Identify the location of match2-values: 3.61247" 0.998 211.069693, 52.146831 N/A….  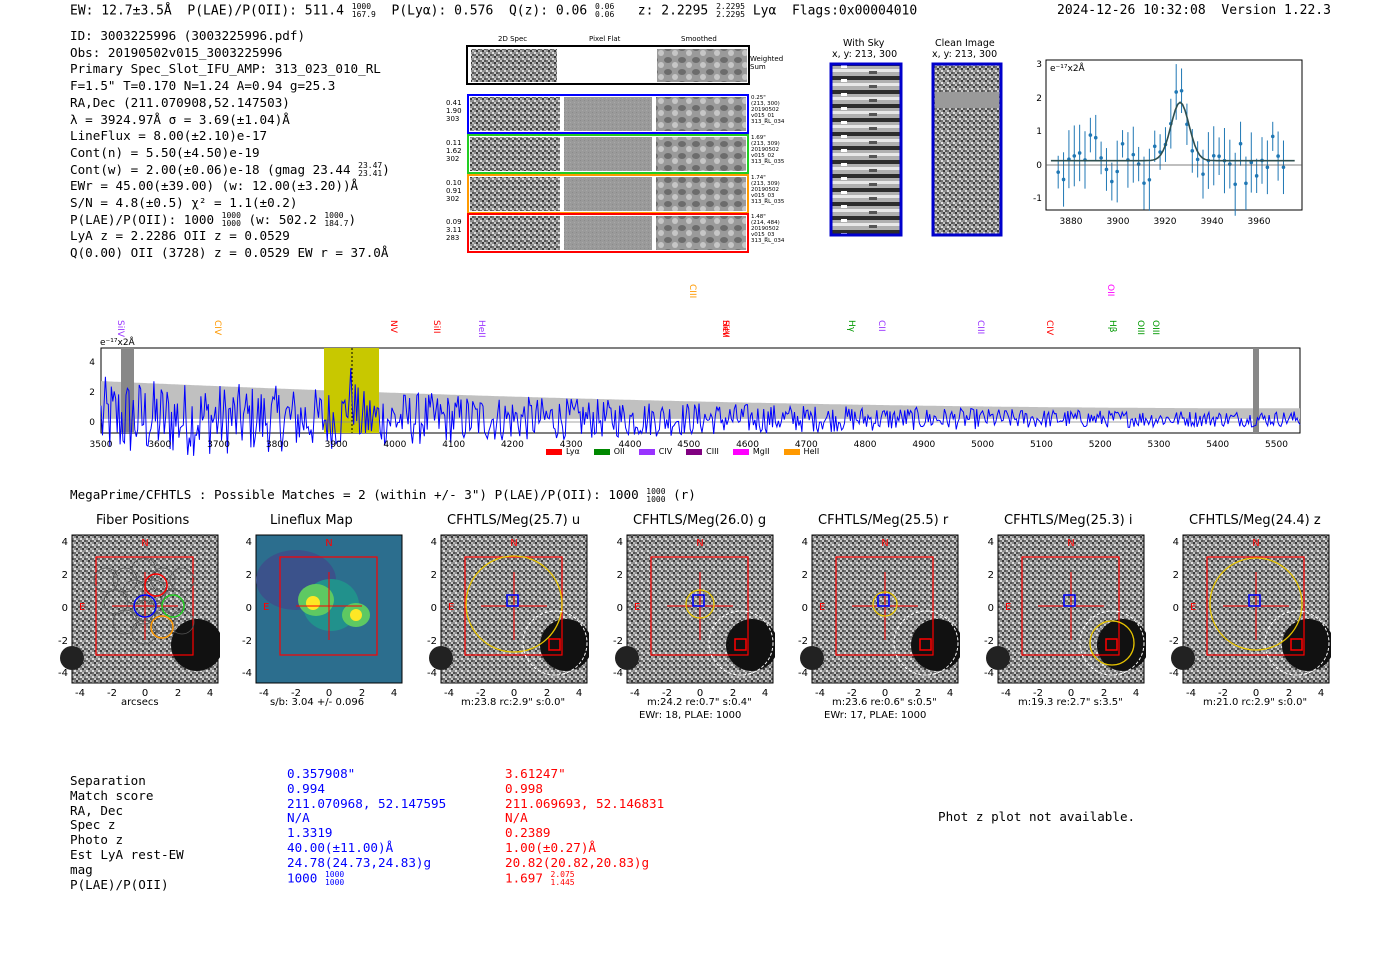
(584, 826).